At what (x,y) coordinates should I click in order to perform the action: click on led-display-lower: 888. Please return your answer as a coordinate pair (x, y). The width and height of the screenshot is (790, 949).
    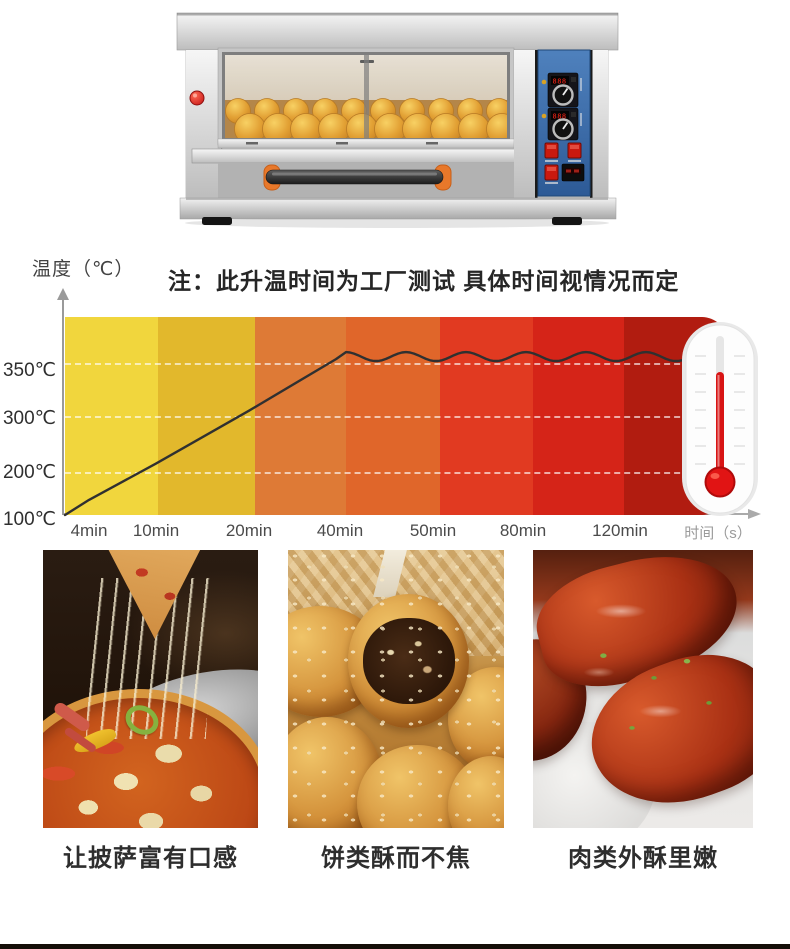
    Looking at the image, I should click on (560, 117).